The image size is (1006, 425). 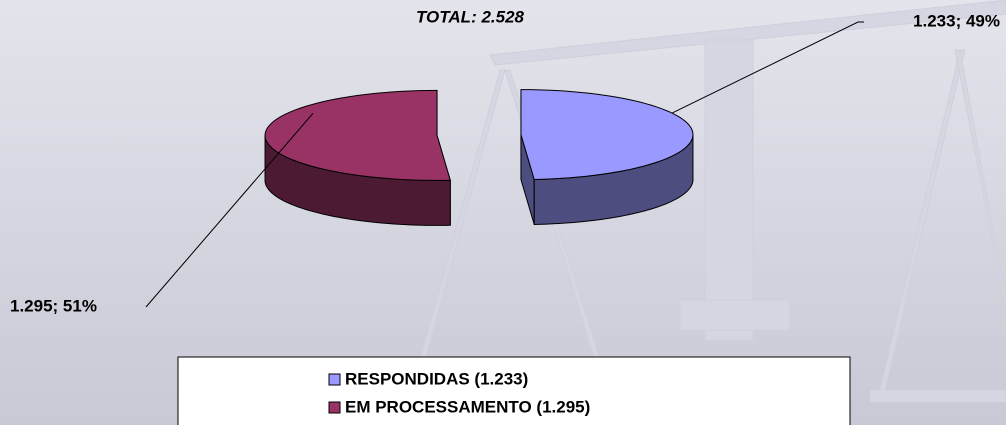 What do you see at coordinates (470, 16) in the screenshot?
I see `chart-title: TOTAL: 2.528` at bounding box center [470, 16].